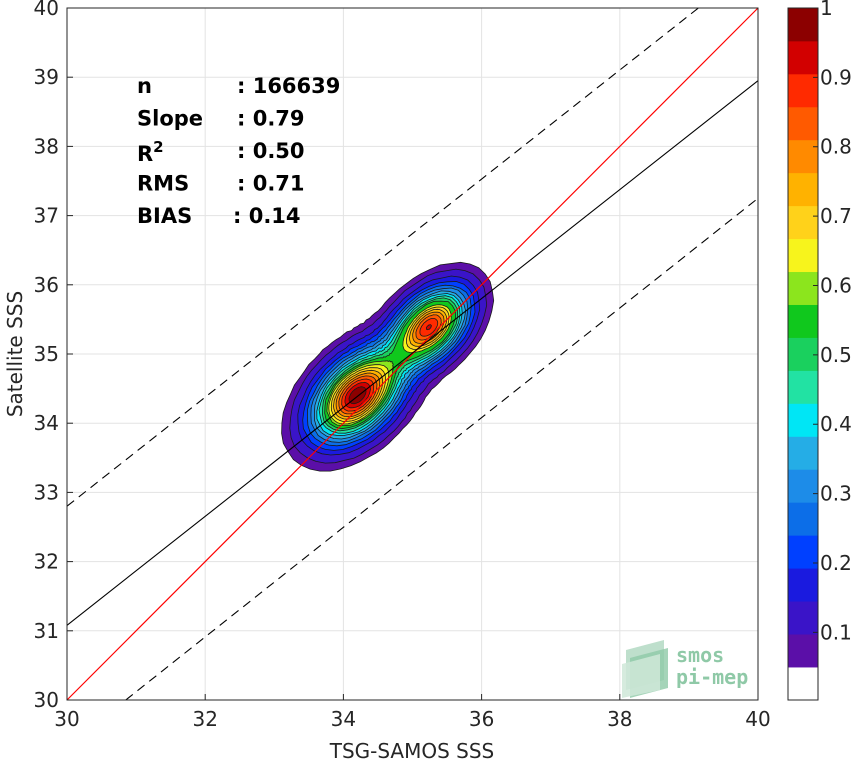  Describe the element at coordinates (481, 719) in the screenshot. I see `x-tick-label: 36` at that location.